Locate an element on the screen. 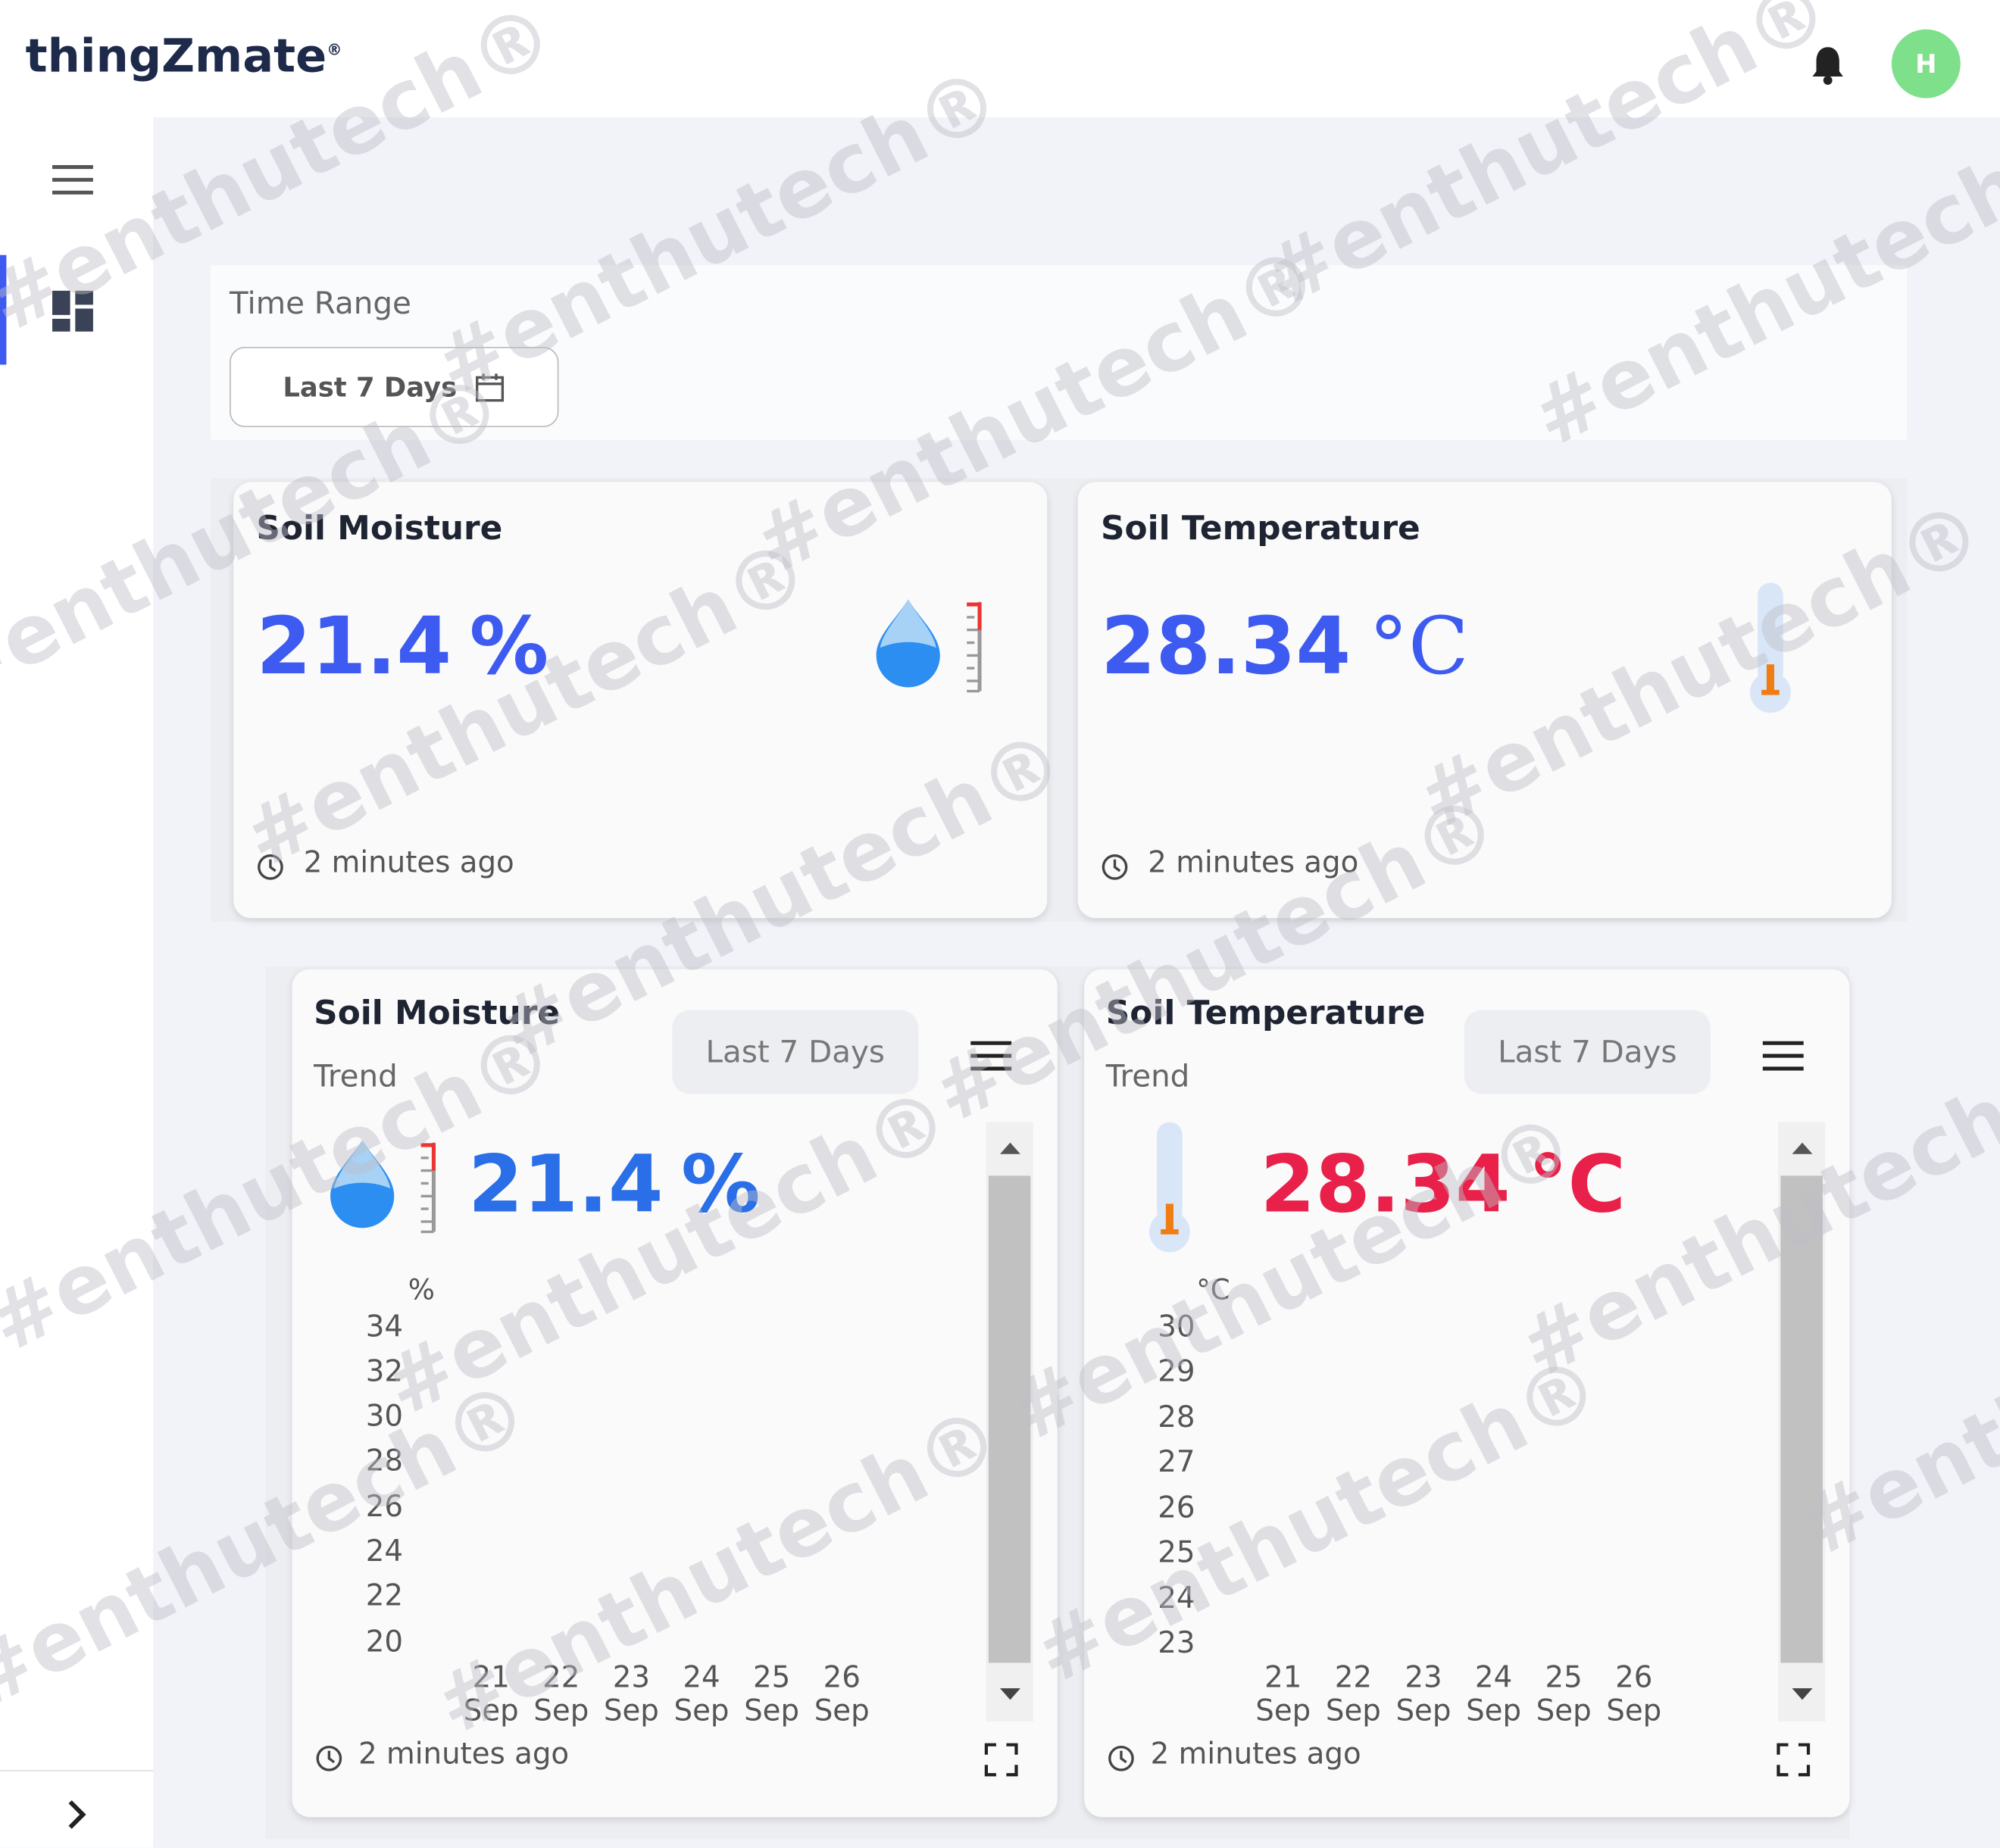 Image resolution: width=2000 pixels, height=1848 pixels. logo-text: thingZmate is located at coordinates (176, 56).